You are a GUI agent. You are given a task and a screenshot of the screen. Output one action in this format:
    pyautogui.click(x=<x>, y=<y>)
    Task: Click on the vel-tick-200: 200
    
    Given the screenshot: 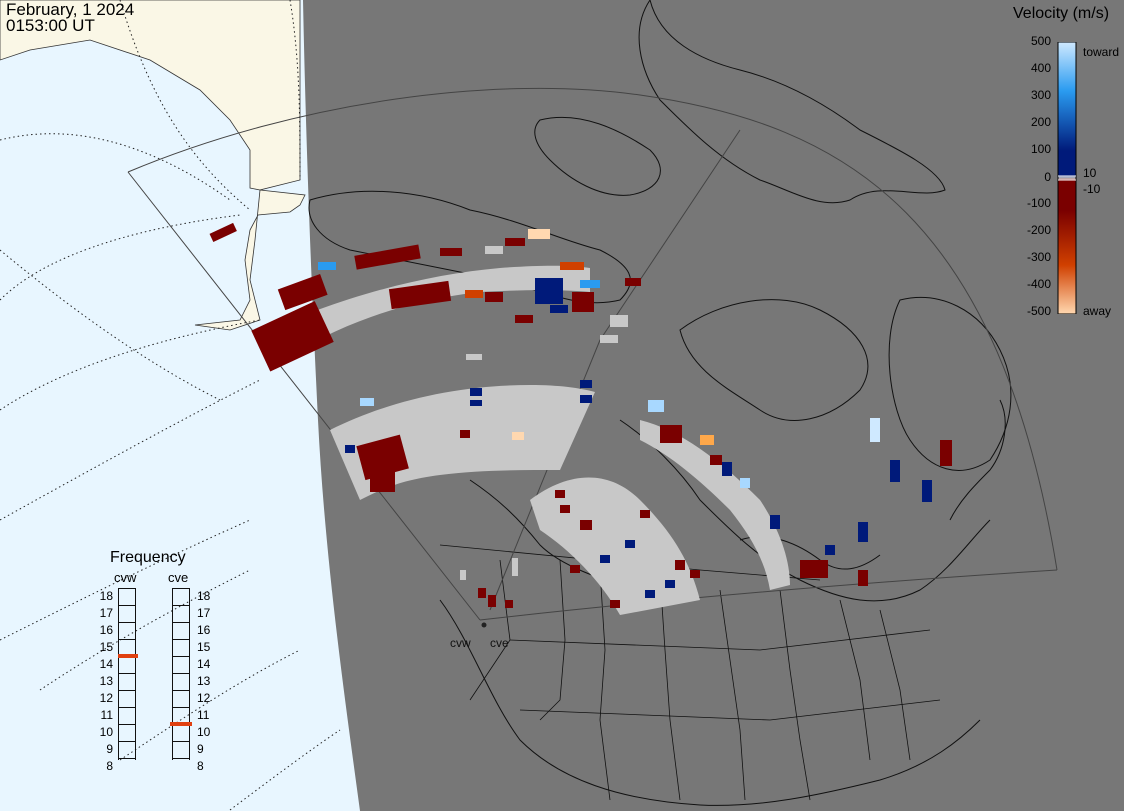 What is the action you would take?
    pyautogui.click(x=1040, y=122)
    